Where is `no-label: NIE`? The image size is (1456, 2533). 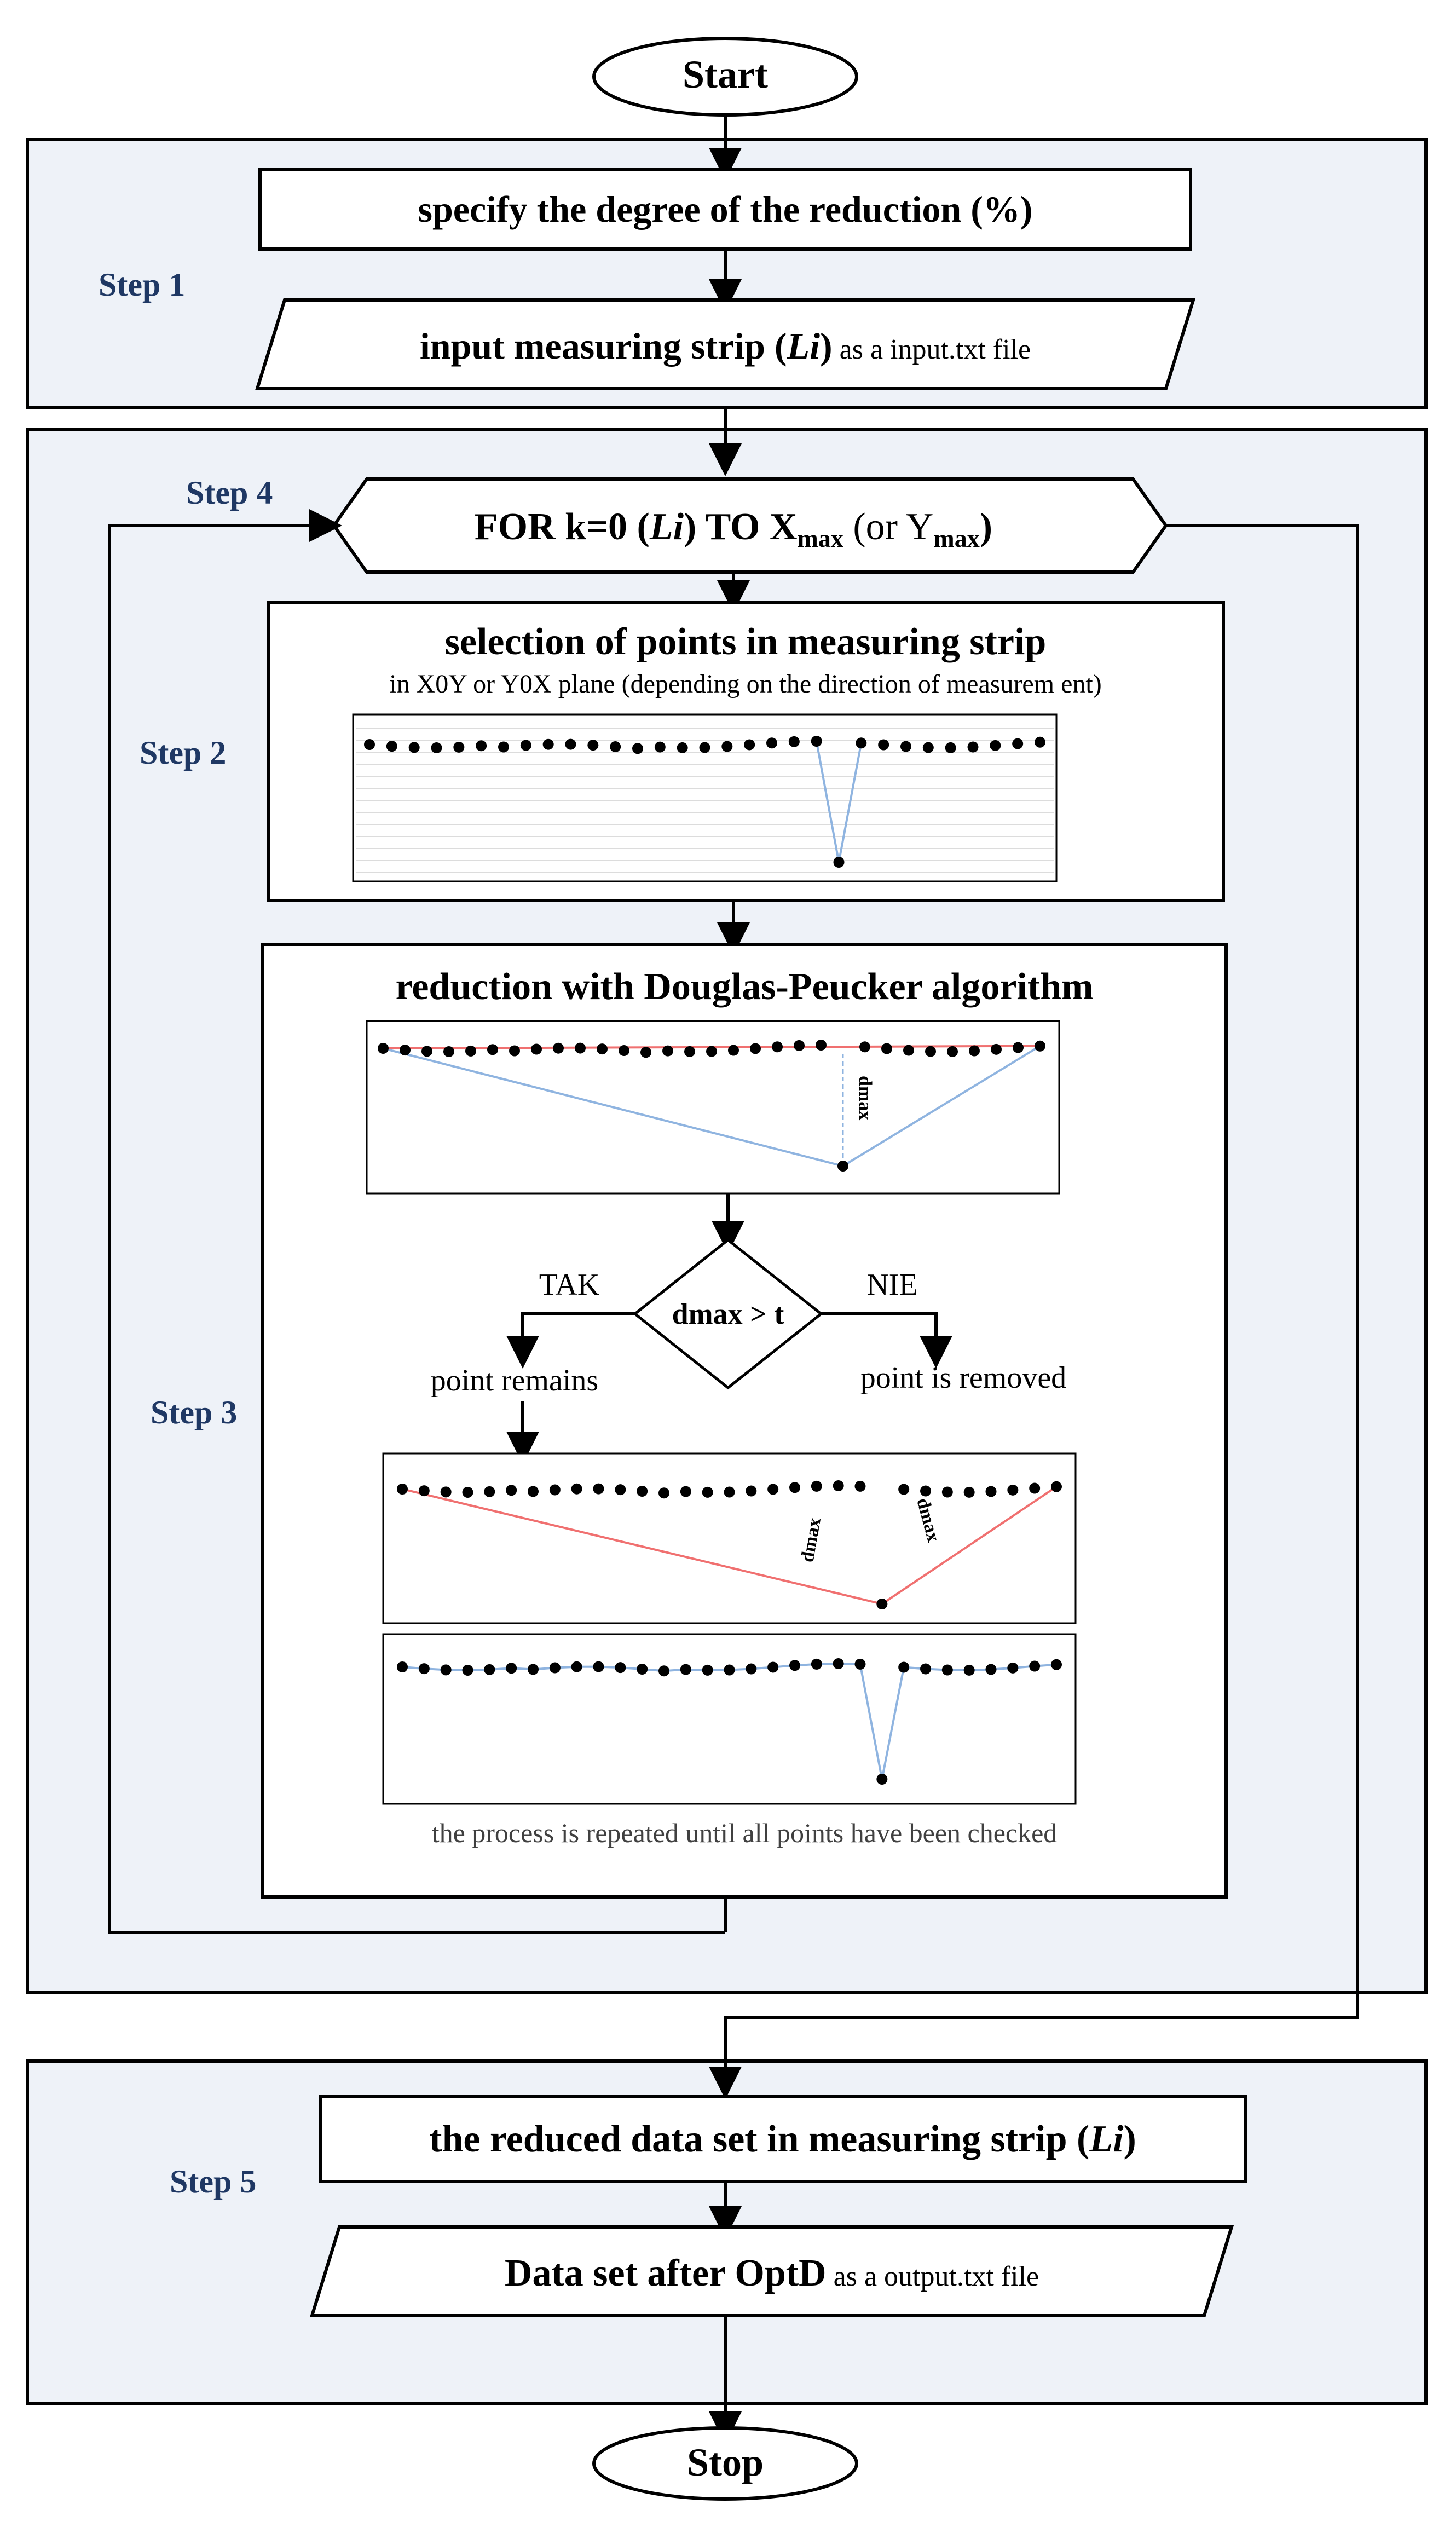
no-label: NIE is located at coordinates (892, 1285).